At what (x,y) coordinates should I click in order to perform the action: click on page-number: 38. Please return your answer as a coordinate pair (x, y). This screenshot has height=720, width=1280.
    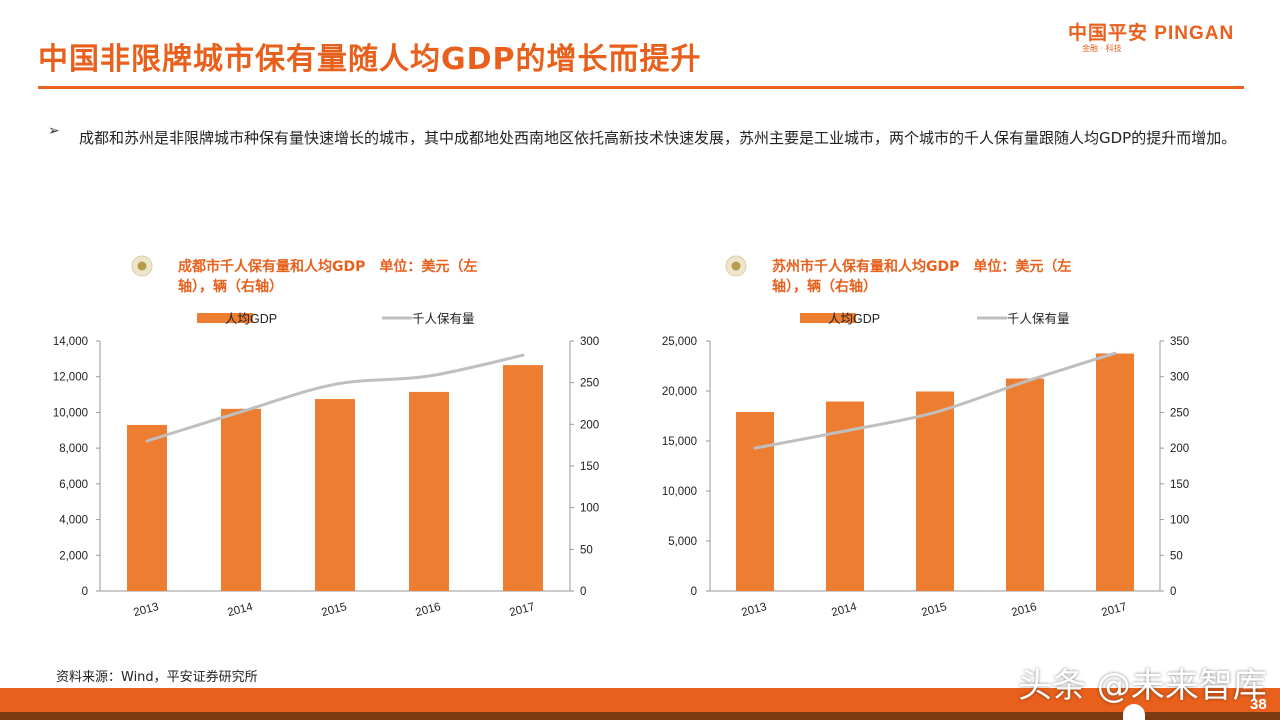
    Looking at the image, I should click on (1258, 704).